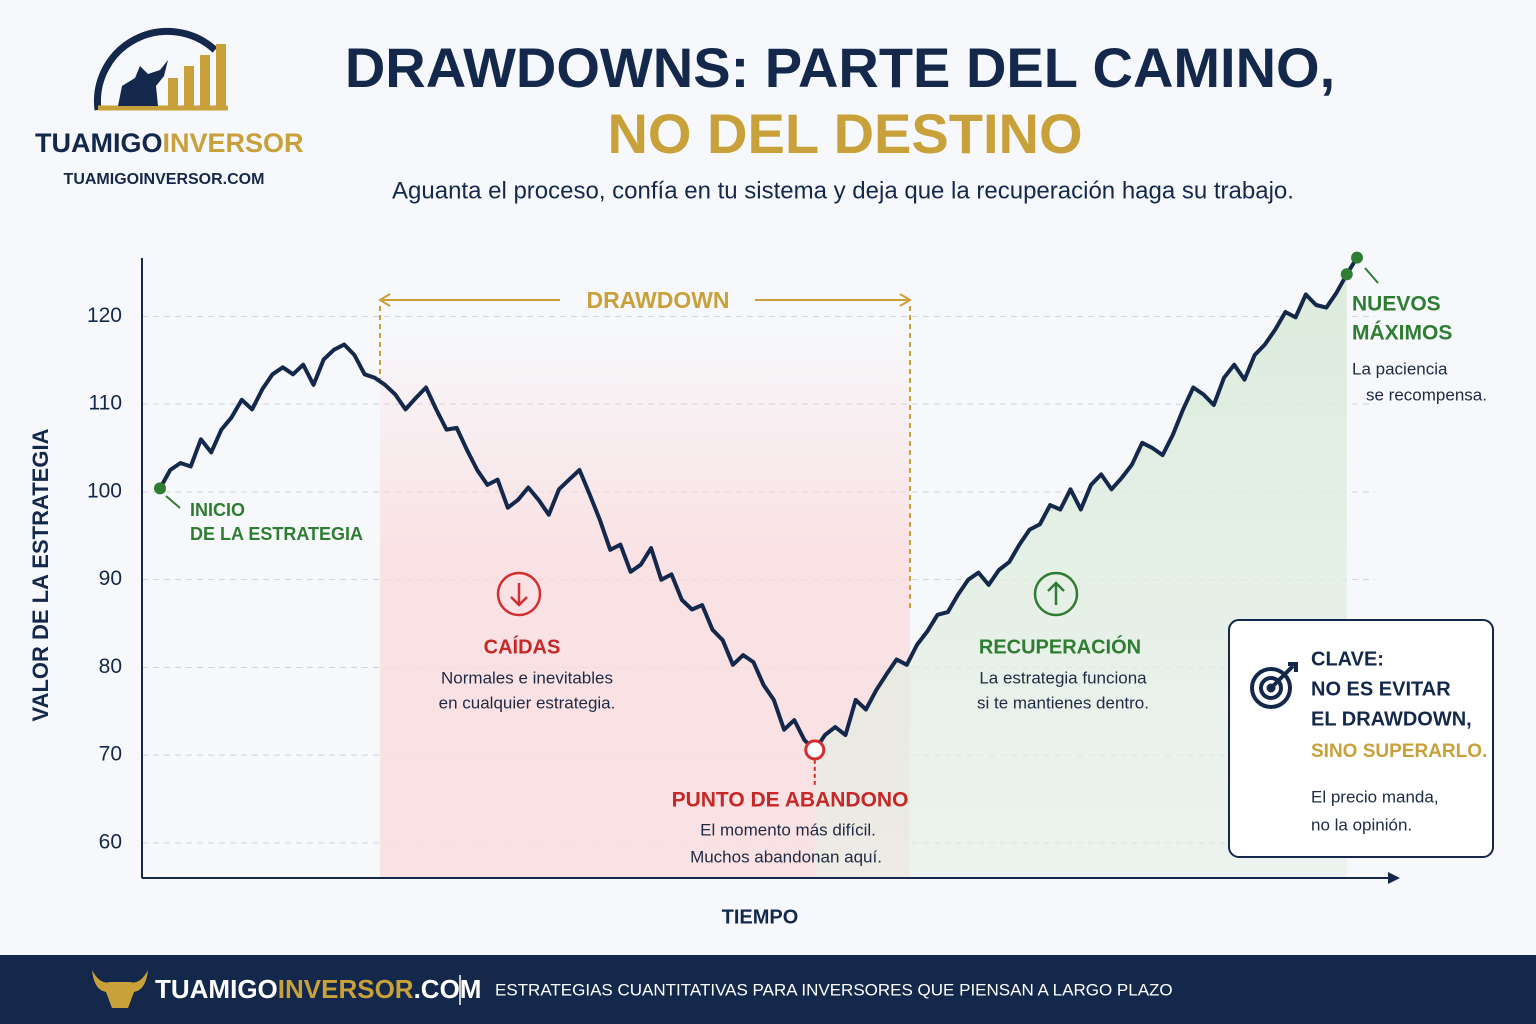  Describe the element at coordinates (40, 574) in the screenshot. I see `y-axis-label: VALOR DE LA ESTRATEGIA` at that location.